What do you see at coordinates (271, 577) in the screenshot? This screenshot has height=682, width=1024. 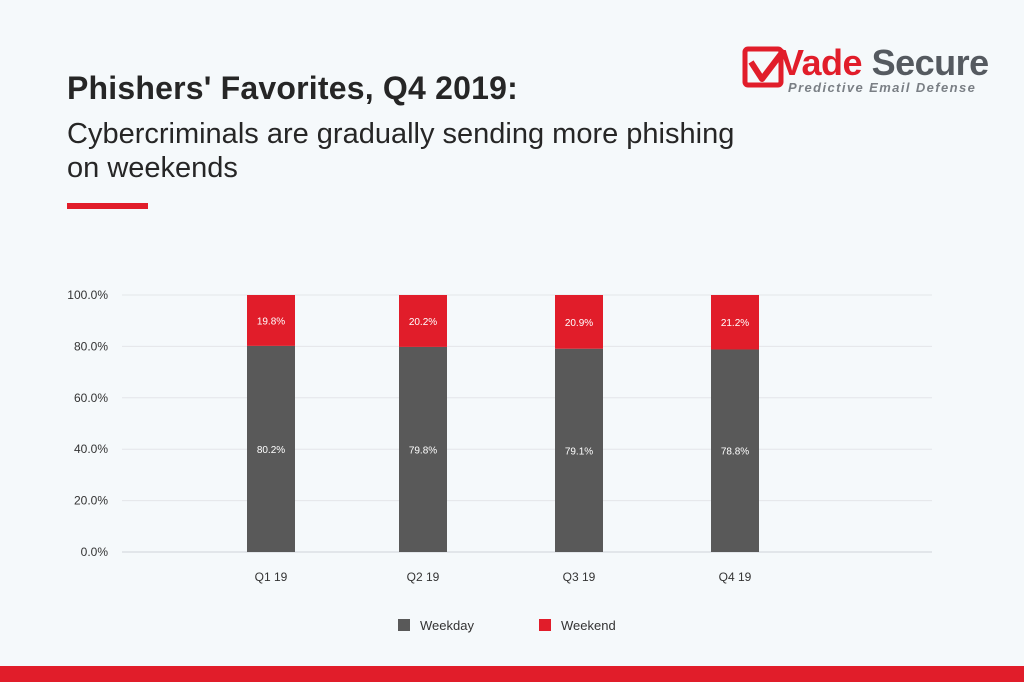 I see `x-tick-label: Q1 19` at bounding box center [271, 577].